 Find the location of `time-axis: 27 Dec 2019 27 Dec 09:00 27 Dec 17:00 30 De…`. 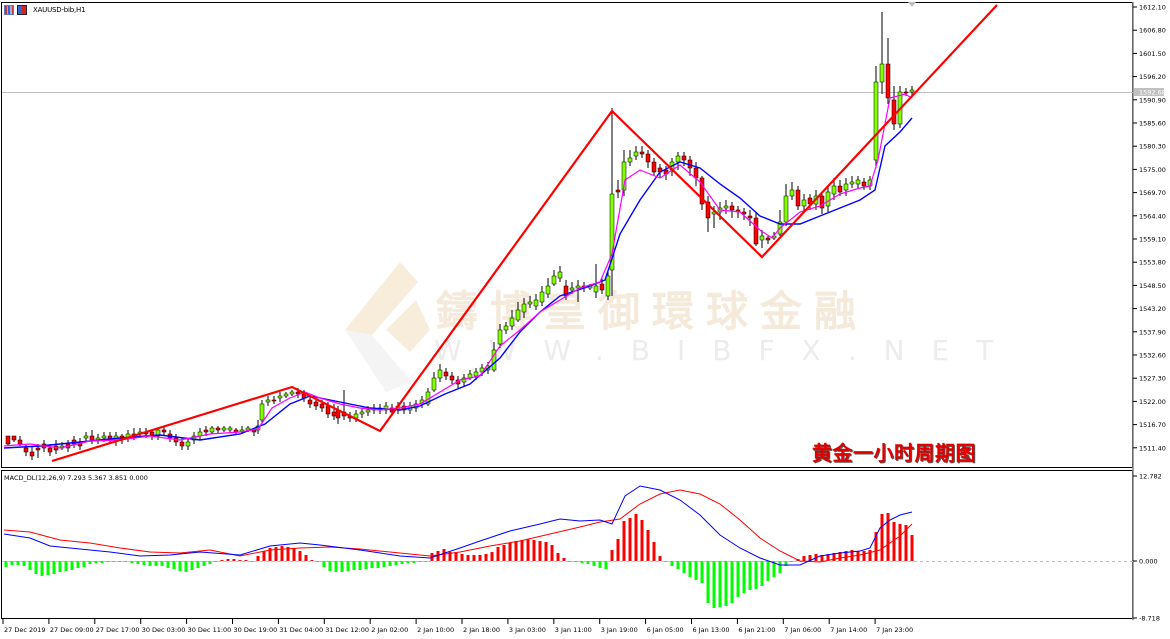

time-axis: 27 Dec 2019 27 Dec 09:00 27 Dec 17:00 30 De… is located at coordinates (457, 626).